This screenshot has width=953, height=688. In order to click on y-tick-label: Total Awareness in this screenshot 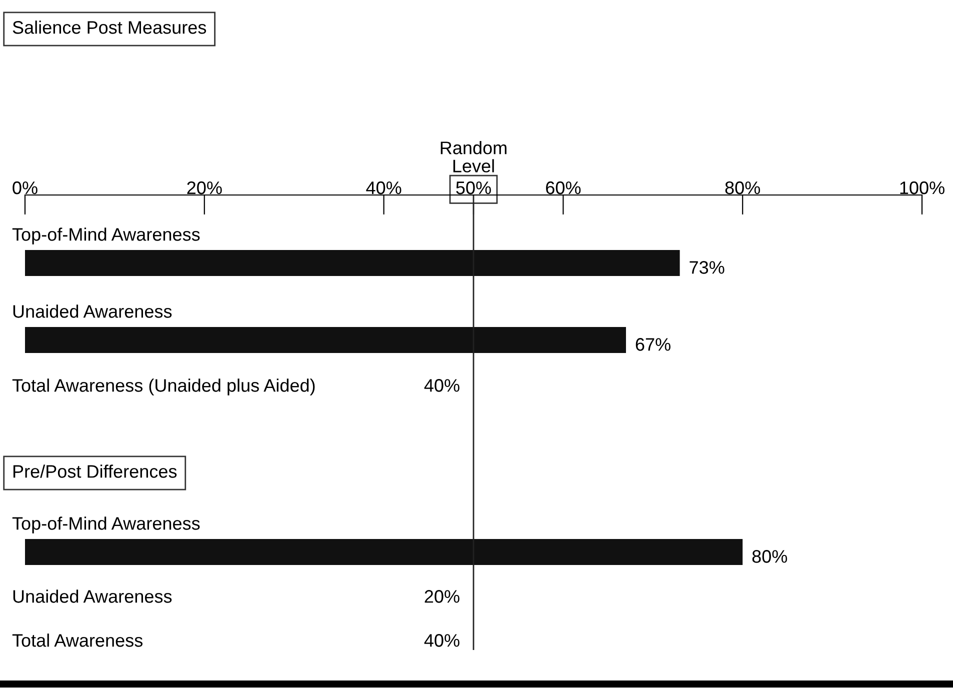, I will do `click(77, 640)`.